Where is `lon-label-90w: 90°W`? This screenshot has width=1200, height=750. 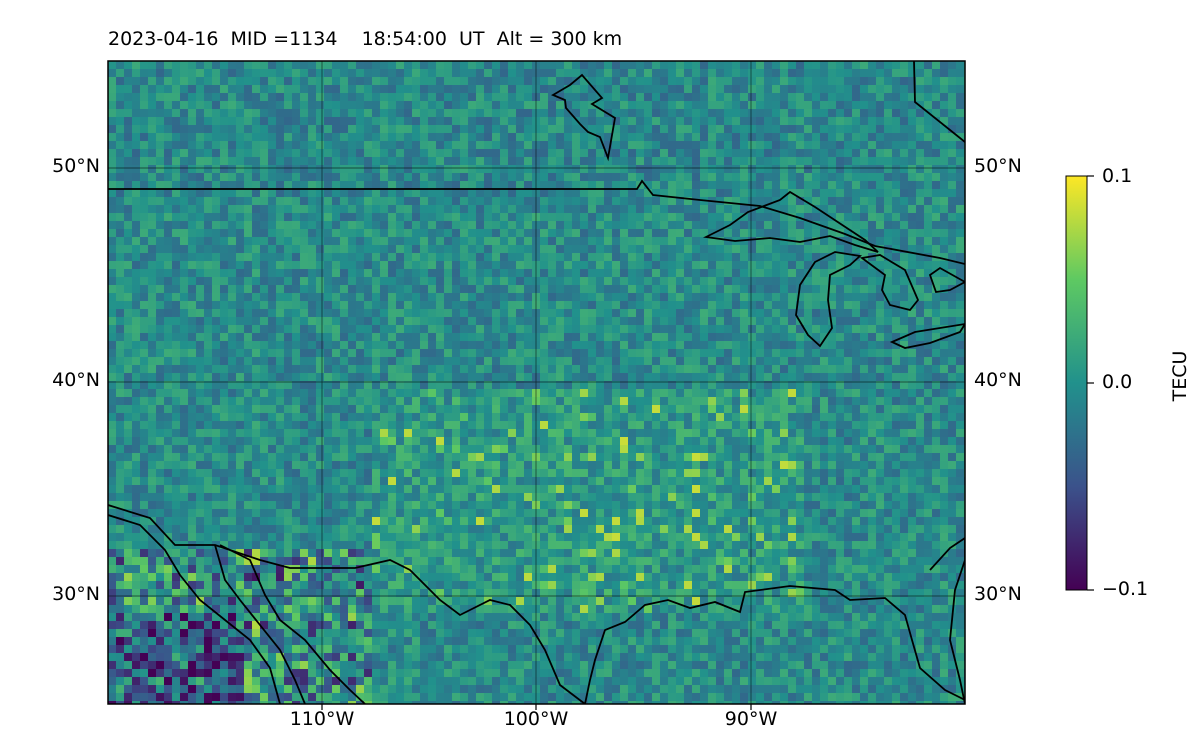 lon-label-90w: 90°W is located at coordinates (751, 719).